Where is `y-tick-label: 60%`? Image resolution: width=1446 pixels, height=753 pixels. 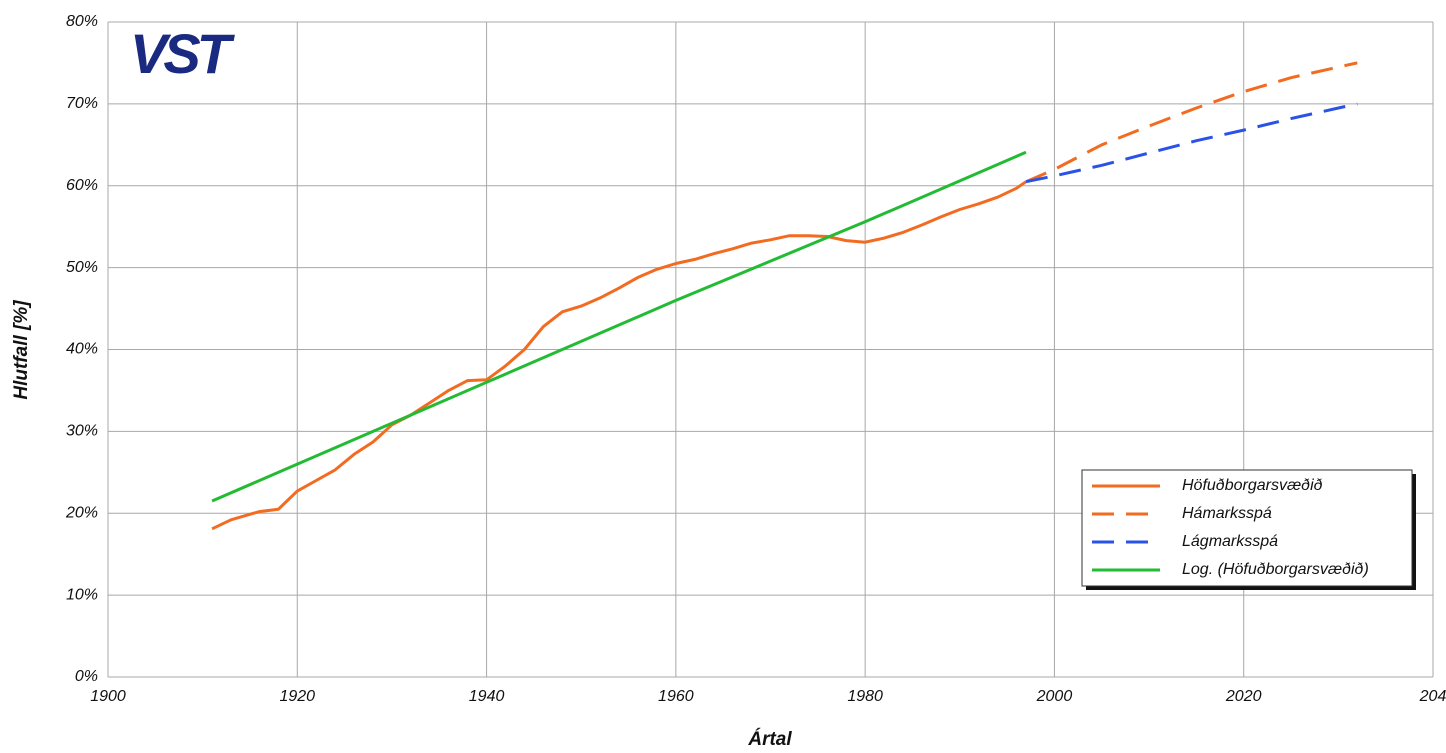
y-tick-label: 60% is located at coordinates (82, 185).